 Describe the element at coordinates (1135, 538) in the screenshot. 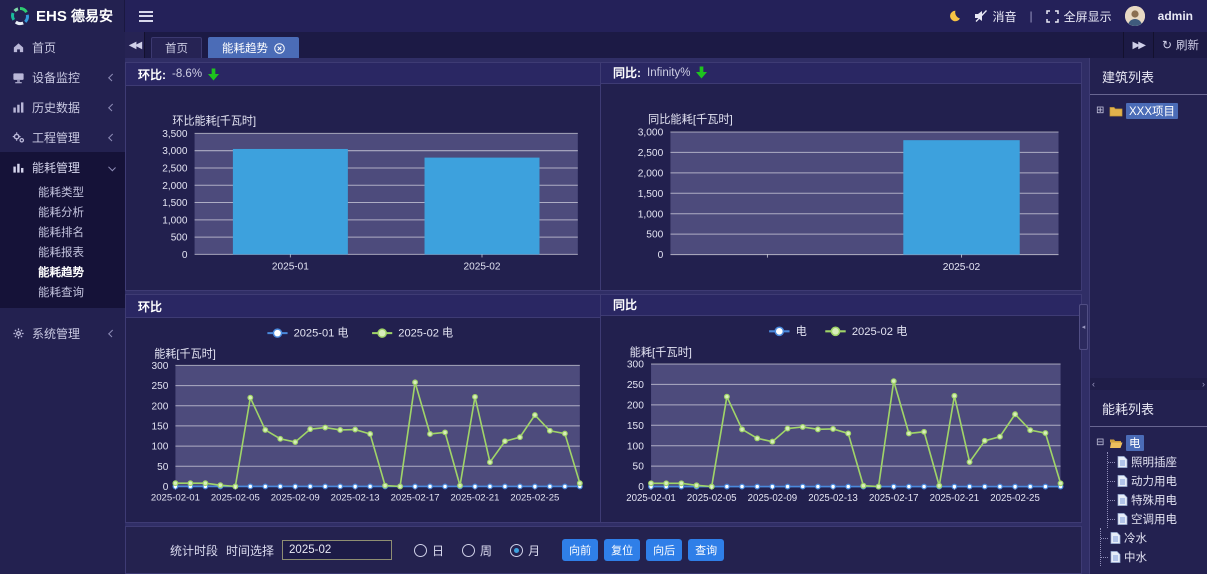

I see `energy-item-label: 冷水` at that location.